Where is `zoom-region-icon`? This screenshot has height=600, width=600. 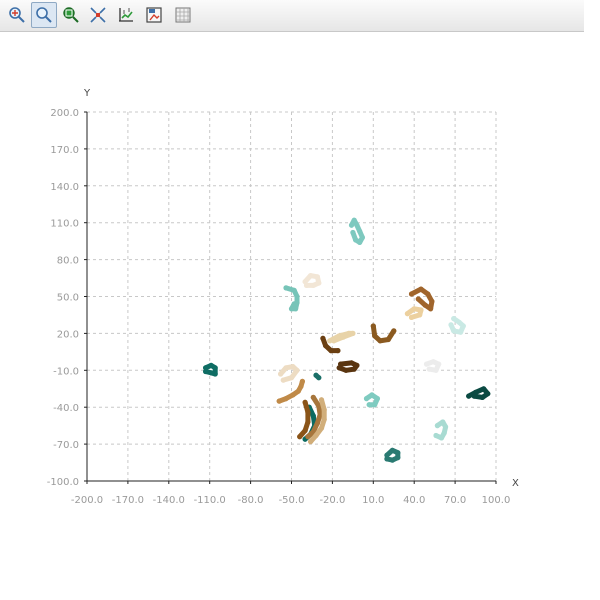 zoom-region-icon is located at coordinates (71, 15).